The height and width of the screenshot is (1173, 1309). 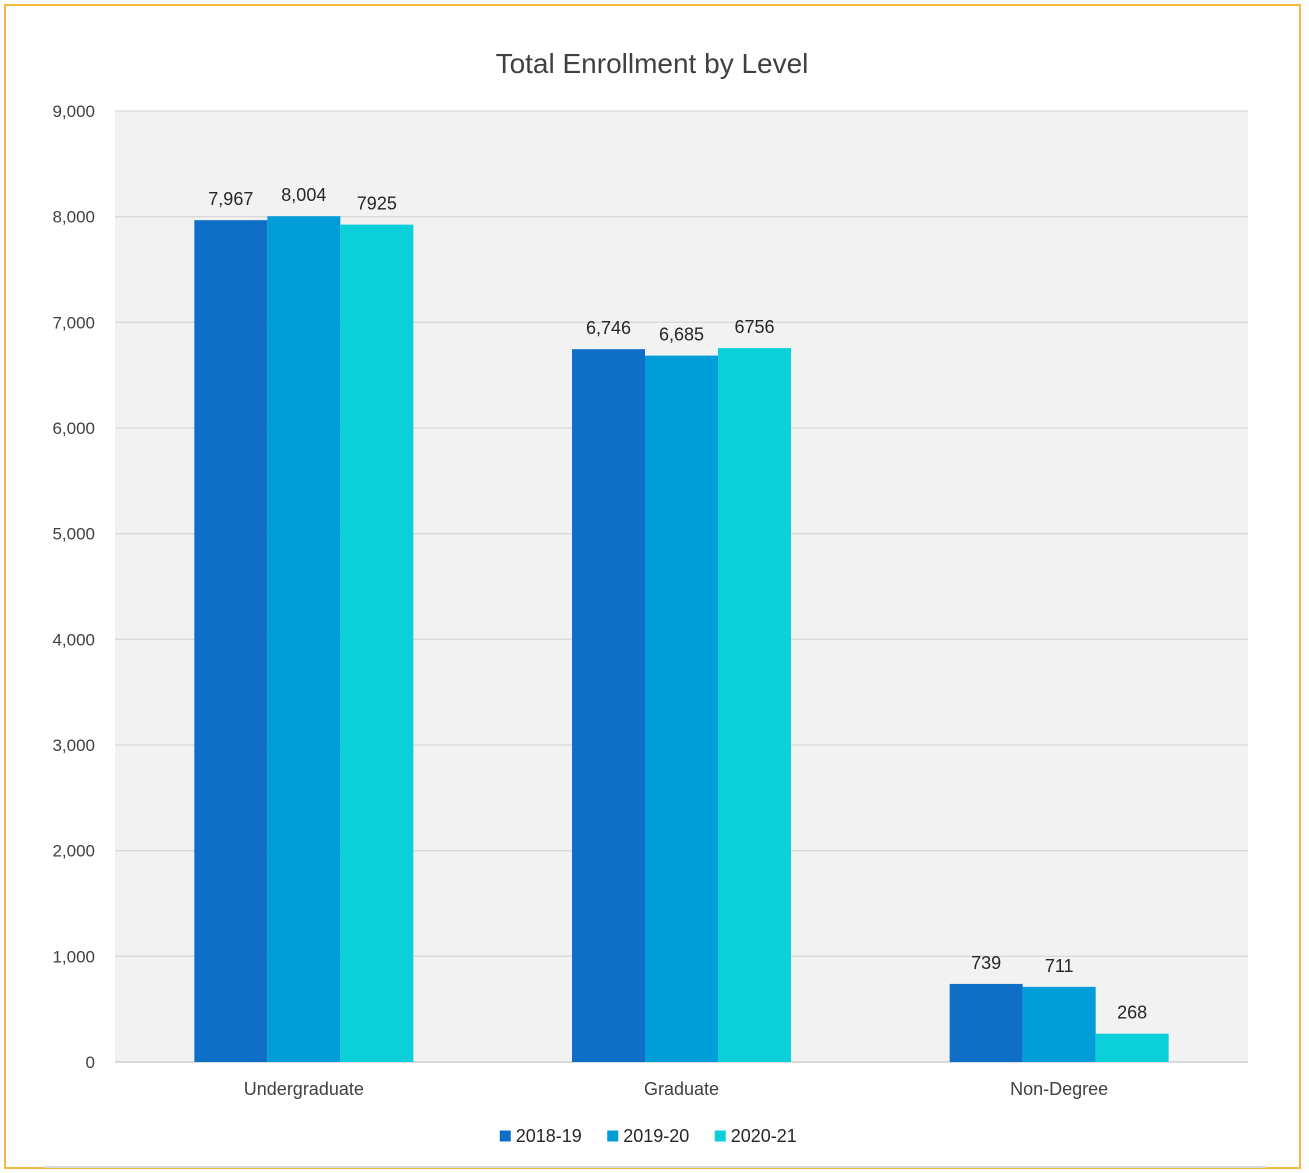 What do you see at coordinates (608, 328) in the screenshot?
I see `data-label: 6,746` at bounding box center [608, 328].